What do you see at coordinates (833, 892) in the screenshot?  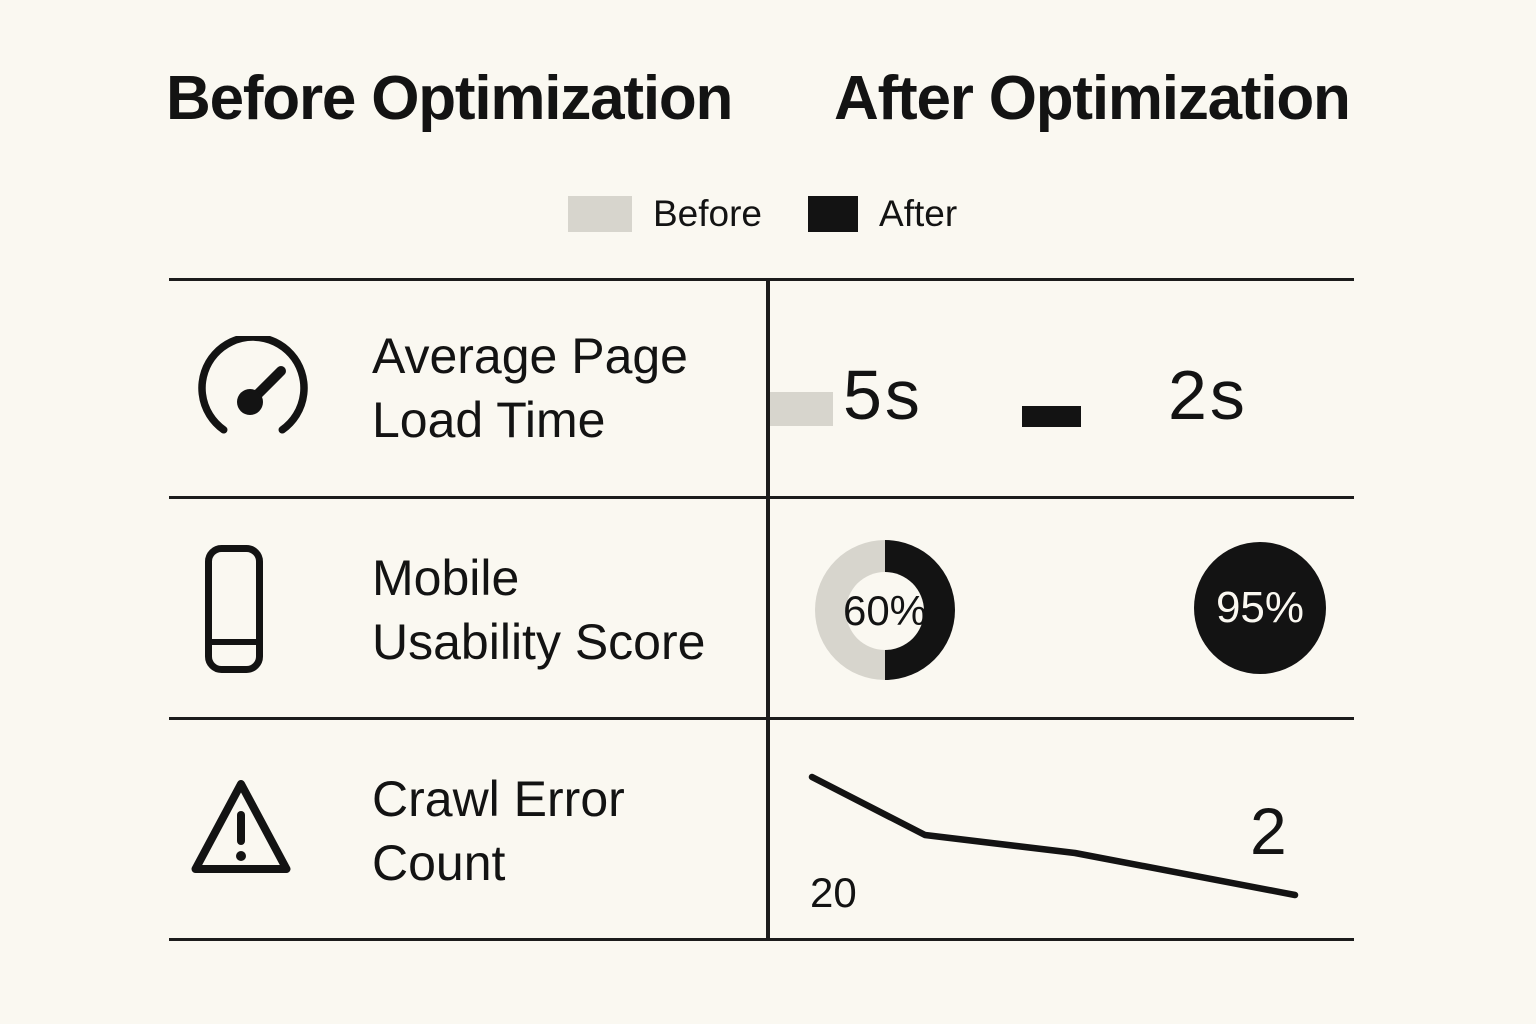 I see `crawl-error-start-value: 20` at bounding box center [833, 892].